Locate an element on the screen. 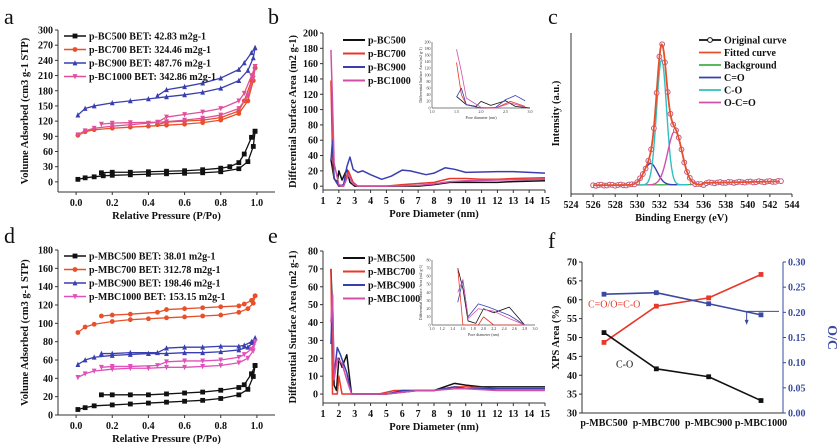  y-axis-title: Volume Adsorbed (cm3 g-1 STP) is located at coordinates (25, 110).